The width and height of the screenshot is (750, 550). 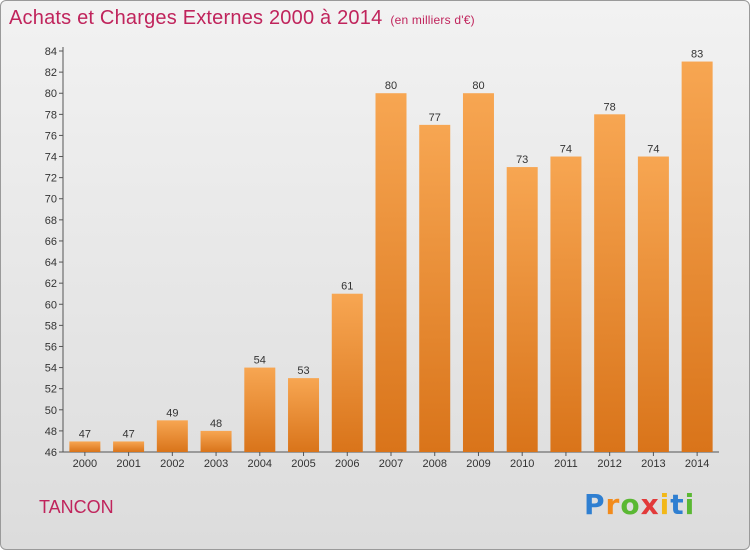 I want to click on value-label-2005: 53, so click(x=303, y=371).